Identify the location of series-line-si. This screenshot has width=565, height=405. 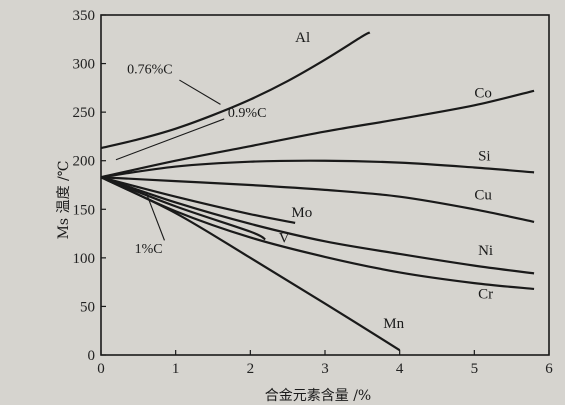
(317, 169).